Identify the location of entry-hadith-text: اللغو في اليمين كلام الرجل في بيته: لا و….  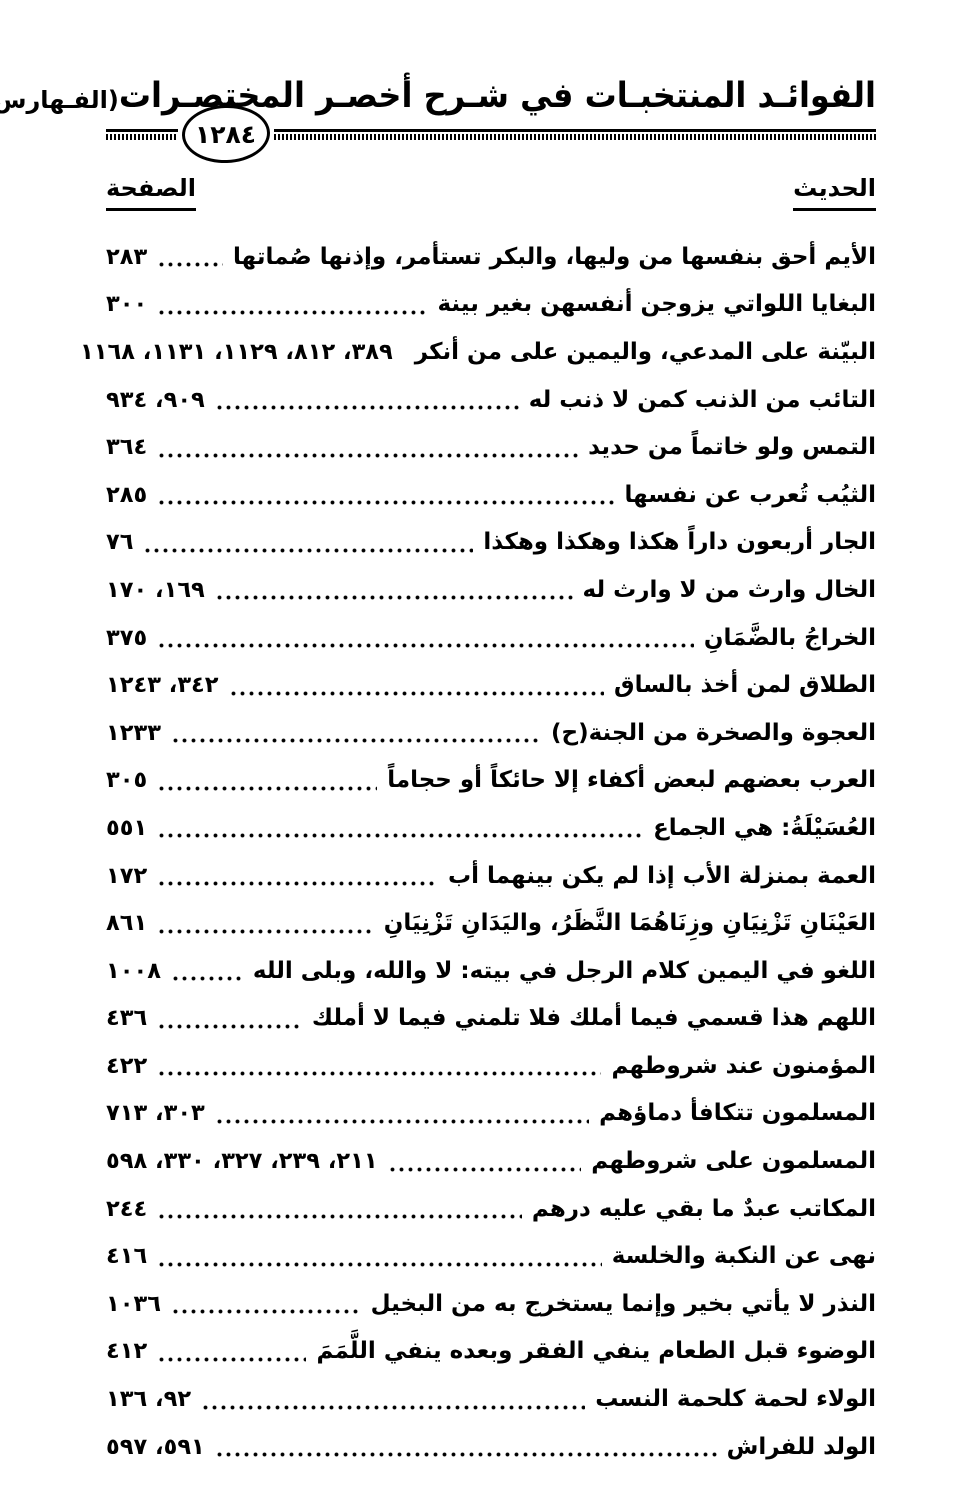
(564, 970).